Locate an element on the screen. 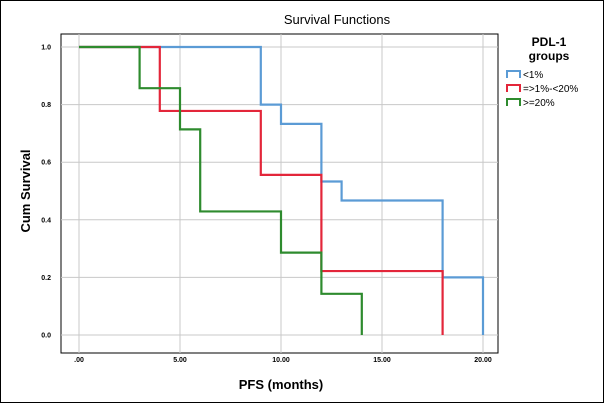  x-tick-label: .00 is located at coordinates (79, 360).